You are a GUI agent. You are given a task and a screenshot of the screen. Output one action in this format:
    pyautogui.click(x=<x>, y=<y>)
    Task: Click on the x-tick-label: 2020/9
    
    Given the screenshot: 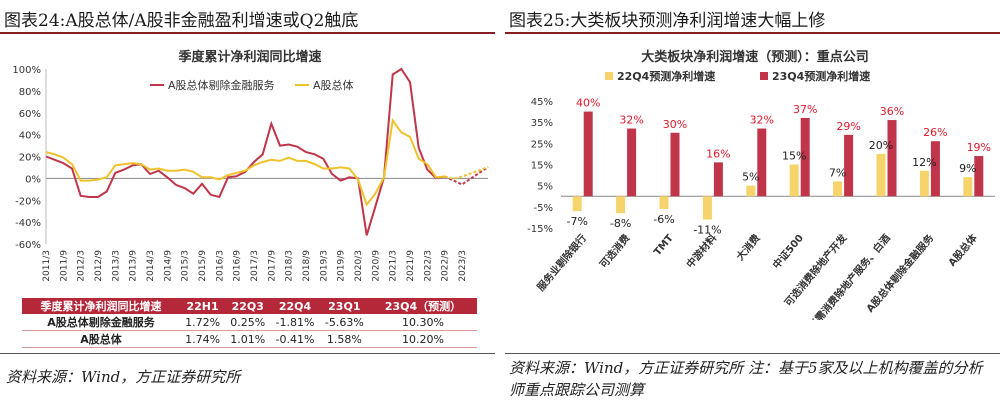 What is the action you would take?
    pyautogui.click(x=376, y=266)
    